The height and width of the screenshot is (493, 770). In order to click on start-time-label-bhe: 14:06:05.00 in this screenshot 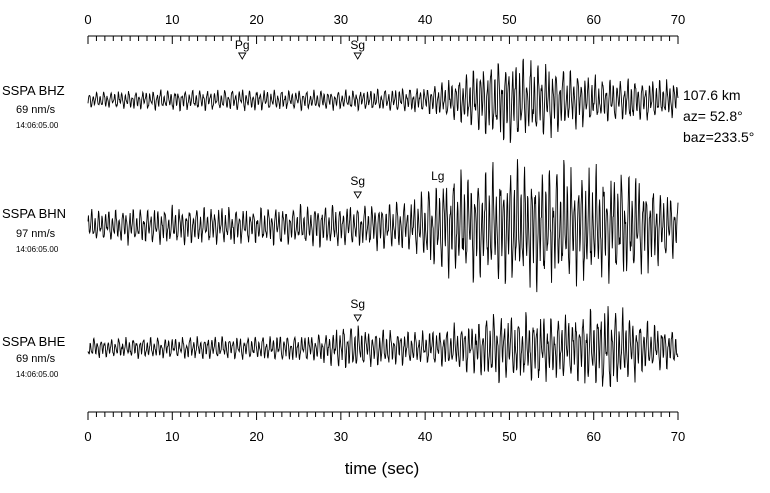, I will do `click(37, 374)`.